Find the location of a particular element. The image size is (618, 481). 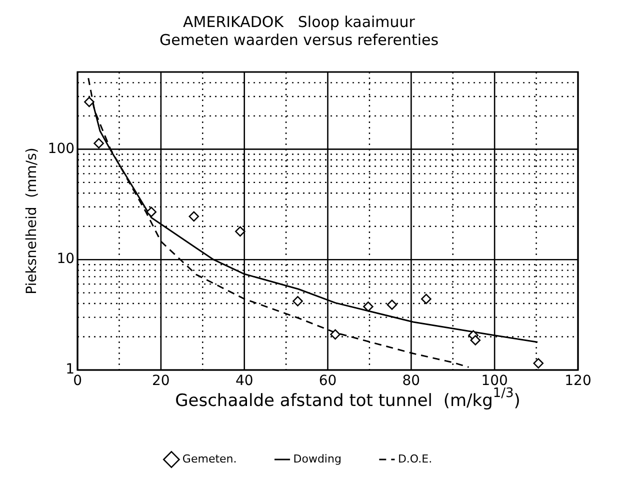

legend-label: Dowding is located at coordinates (317, 459).